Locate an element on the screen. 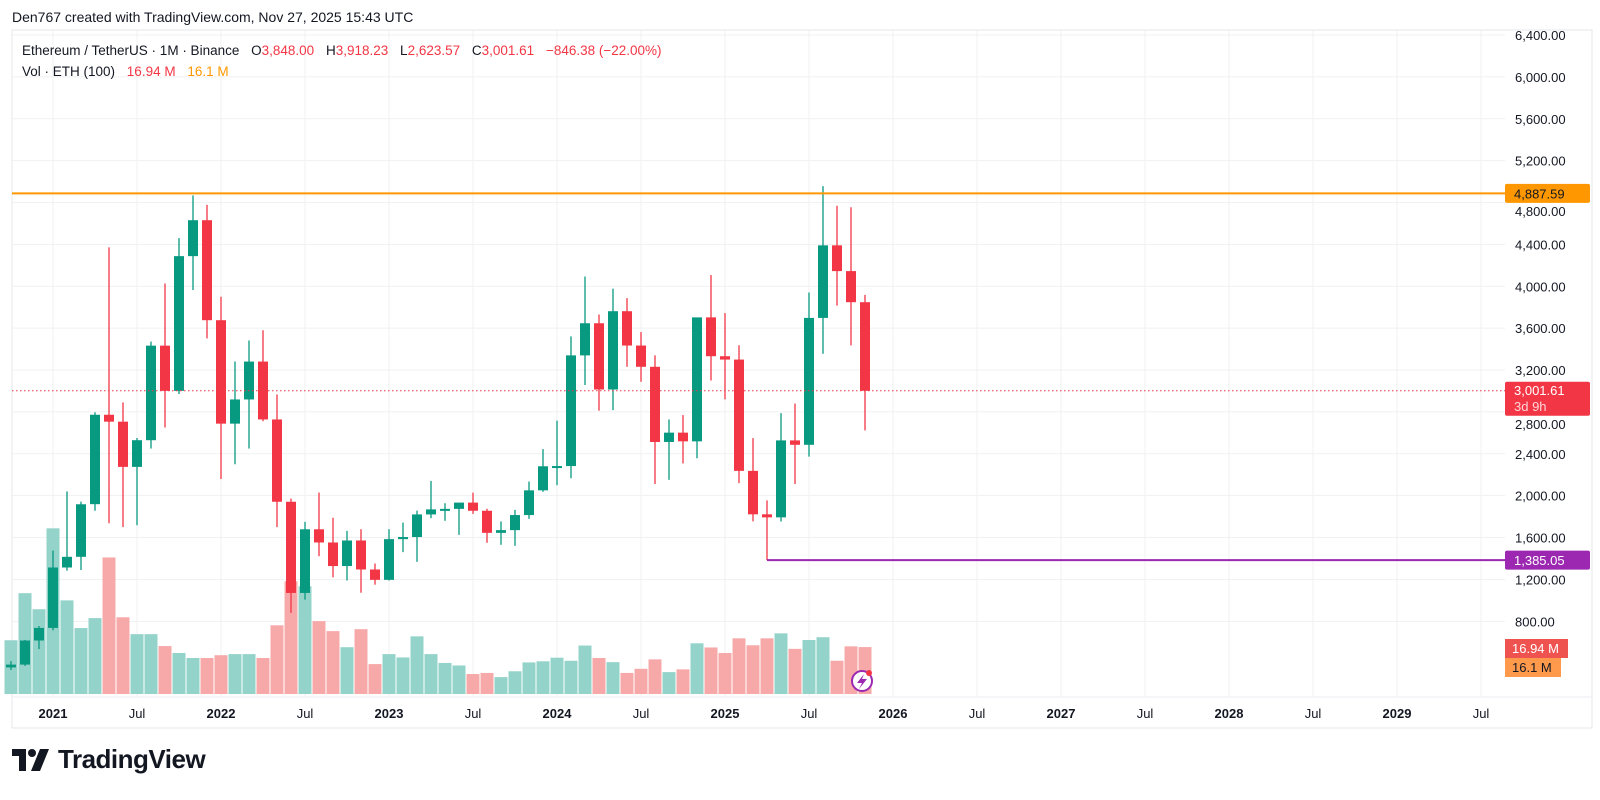 The image size is (1600, 800). lightning-icon is located at coordinates (862, 681).